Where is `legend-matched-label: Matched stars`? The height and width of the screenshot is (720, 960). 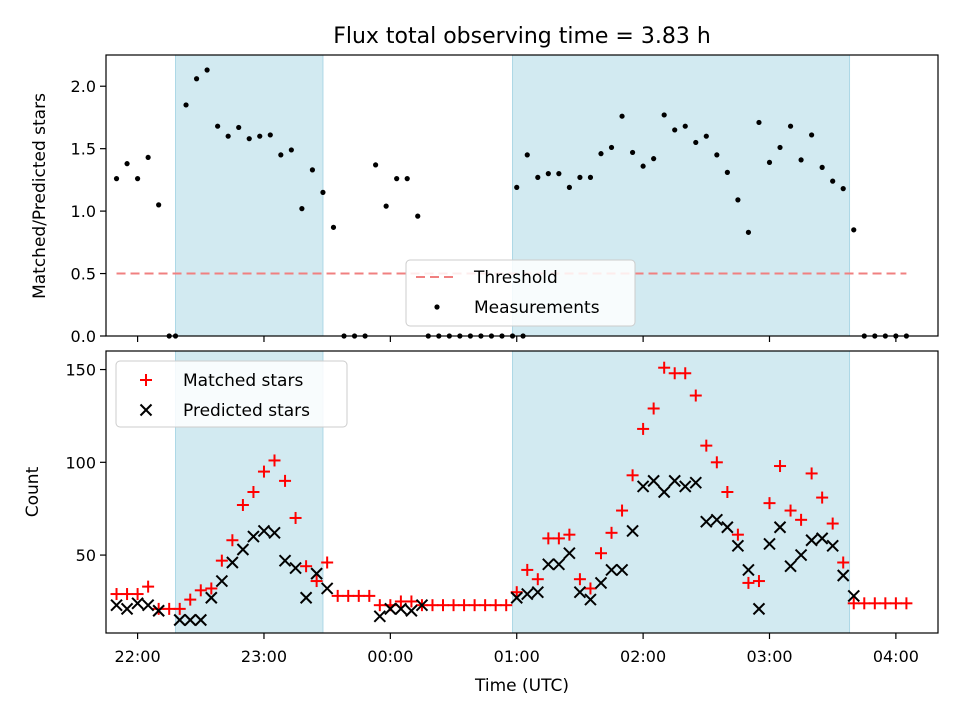 legend-matched-label: Matched stars is located at coordinates (243, 381).